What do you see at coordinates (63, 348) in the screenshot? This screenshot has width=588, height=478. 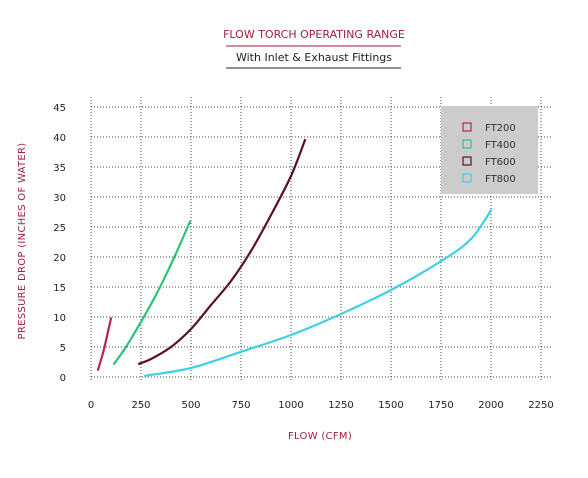 I see `y-tick-label: 5` at bounding box center [63, 348].